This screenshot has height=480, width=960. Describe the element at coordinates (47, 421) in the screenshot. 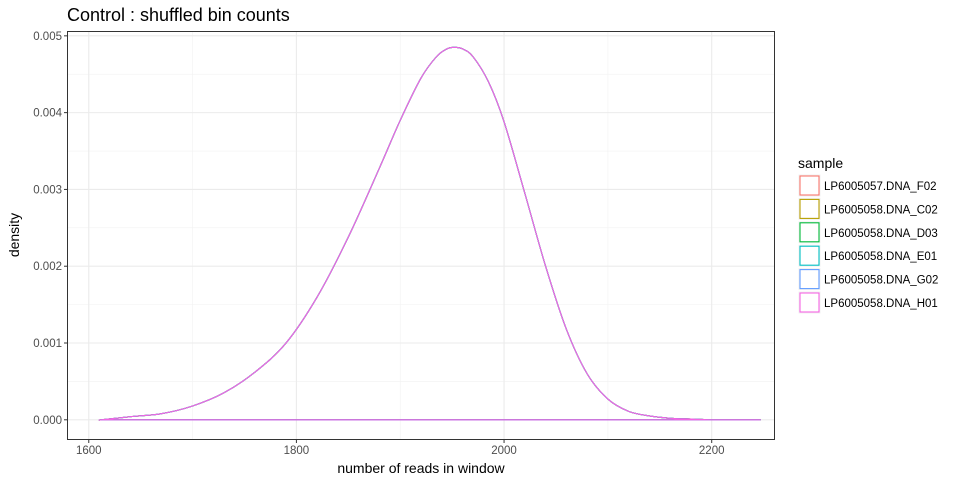

I see `y-tick-label: 0.000` at that location.